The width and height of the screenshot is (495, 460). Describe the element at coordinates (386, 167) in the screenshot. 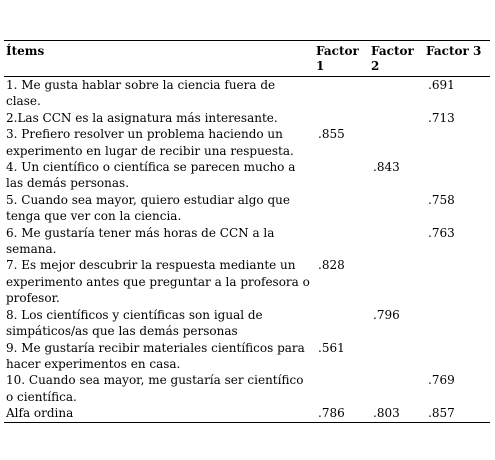

I see `factor-2-value: .843` at that location.